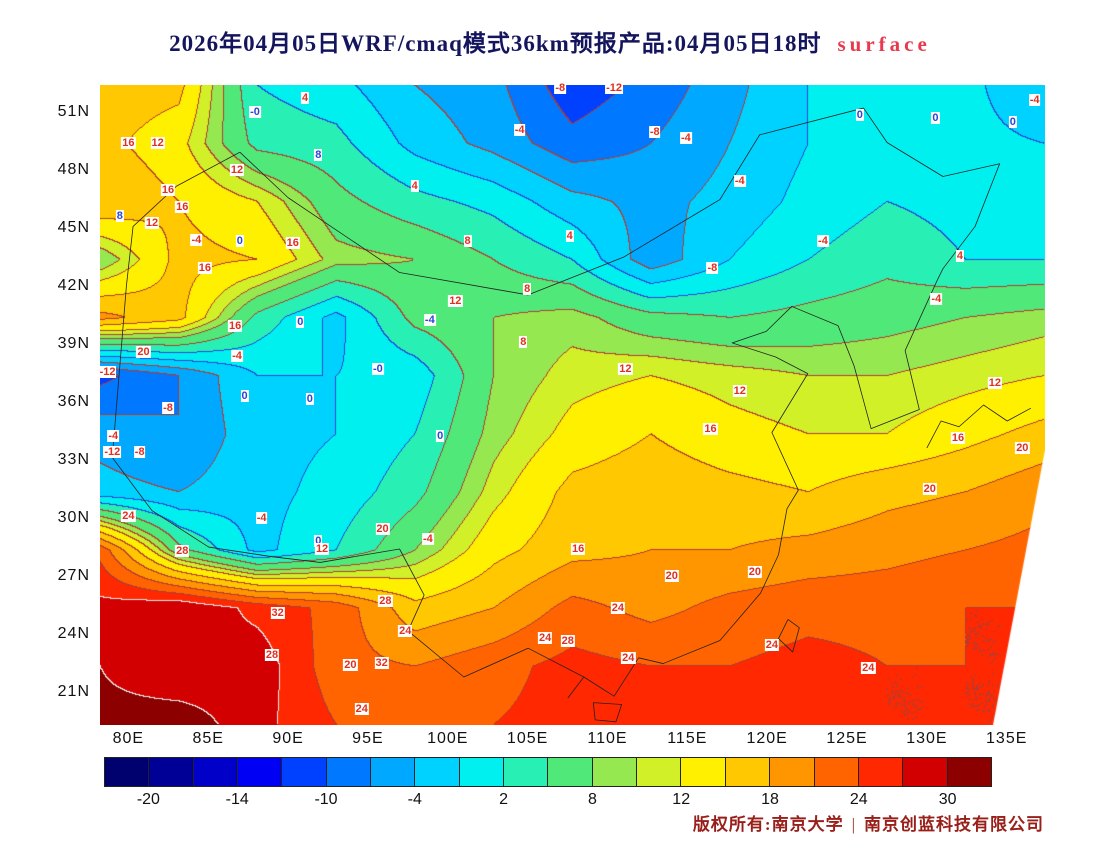  Describe the element at coordinates (414, 799) in the screenshot. I see `colorbar-tick-label: -4` at that location.